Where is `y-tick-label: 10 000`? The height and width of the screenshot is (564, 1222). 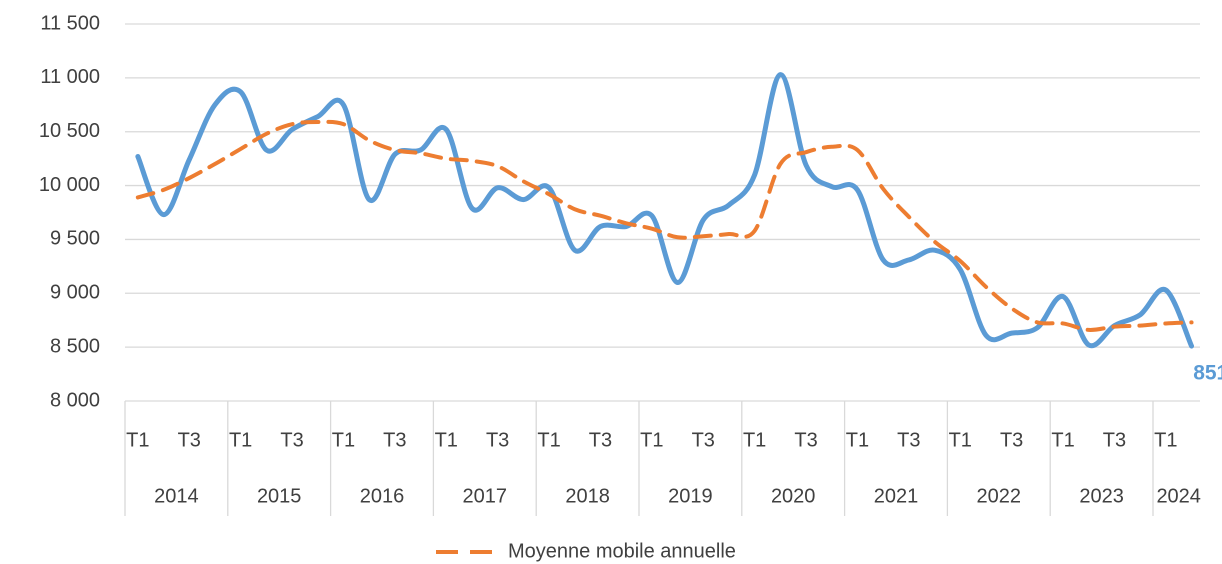
y-tick-label: 10 000 is located at coordinates (69, 185).